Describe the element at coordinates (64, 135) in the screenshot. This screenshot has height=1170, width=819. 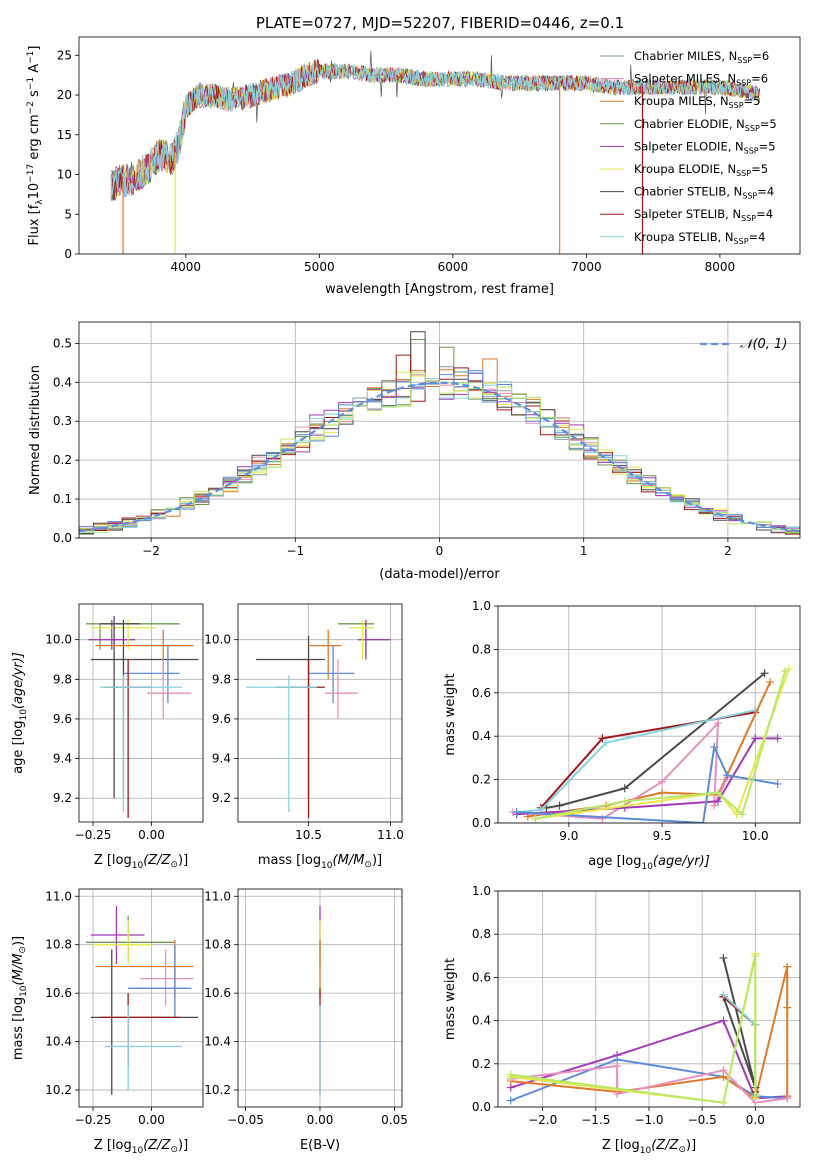
I see `y-tick-label: 15` at that location.